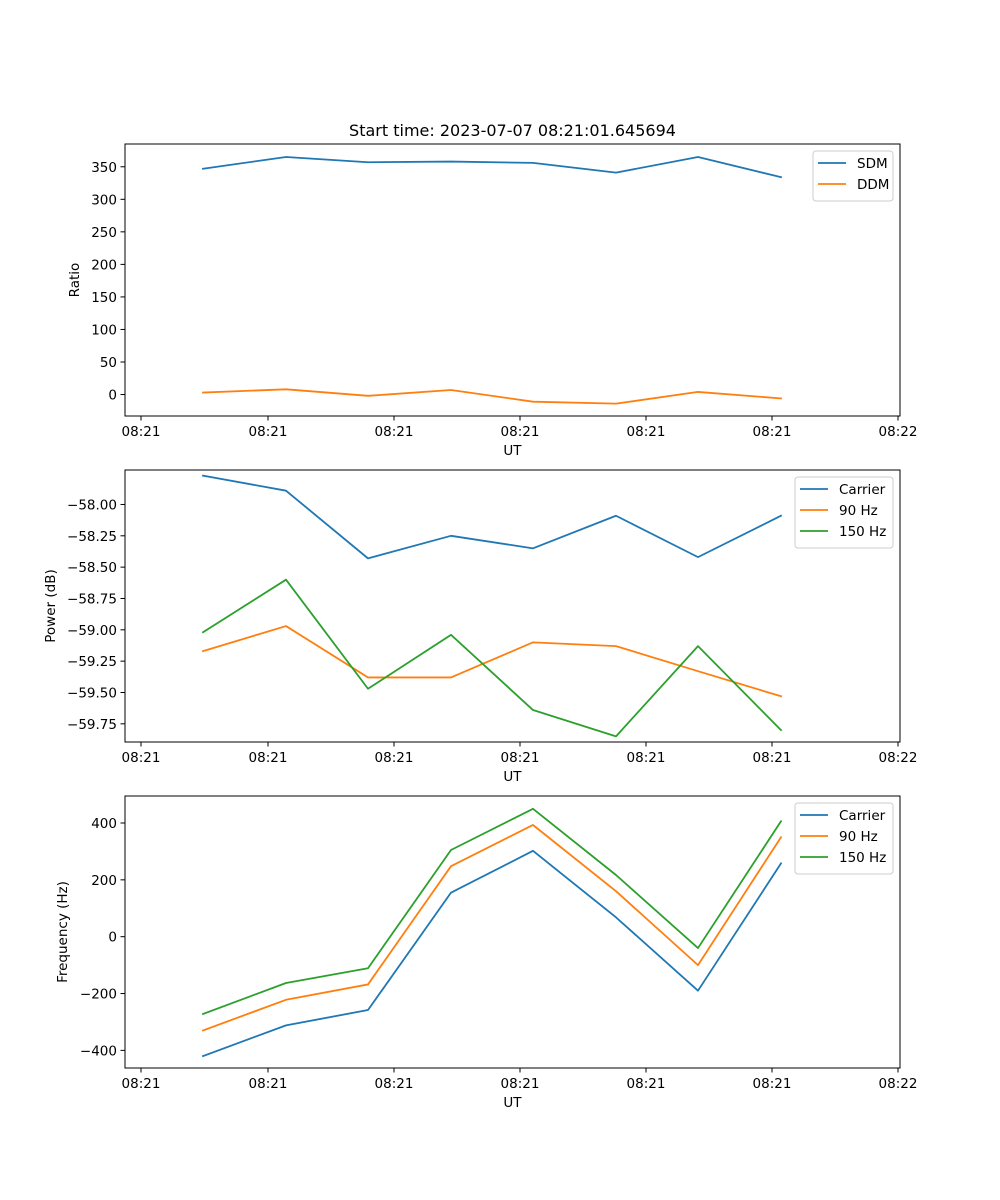 This screenshot has height=1200, width=1000. What do you see at coordinates (104, 298) in the screenshot?
I see `y-tick-label: 150` at bounding box center [104, 298].